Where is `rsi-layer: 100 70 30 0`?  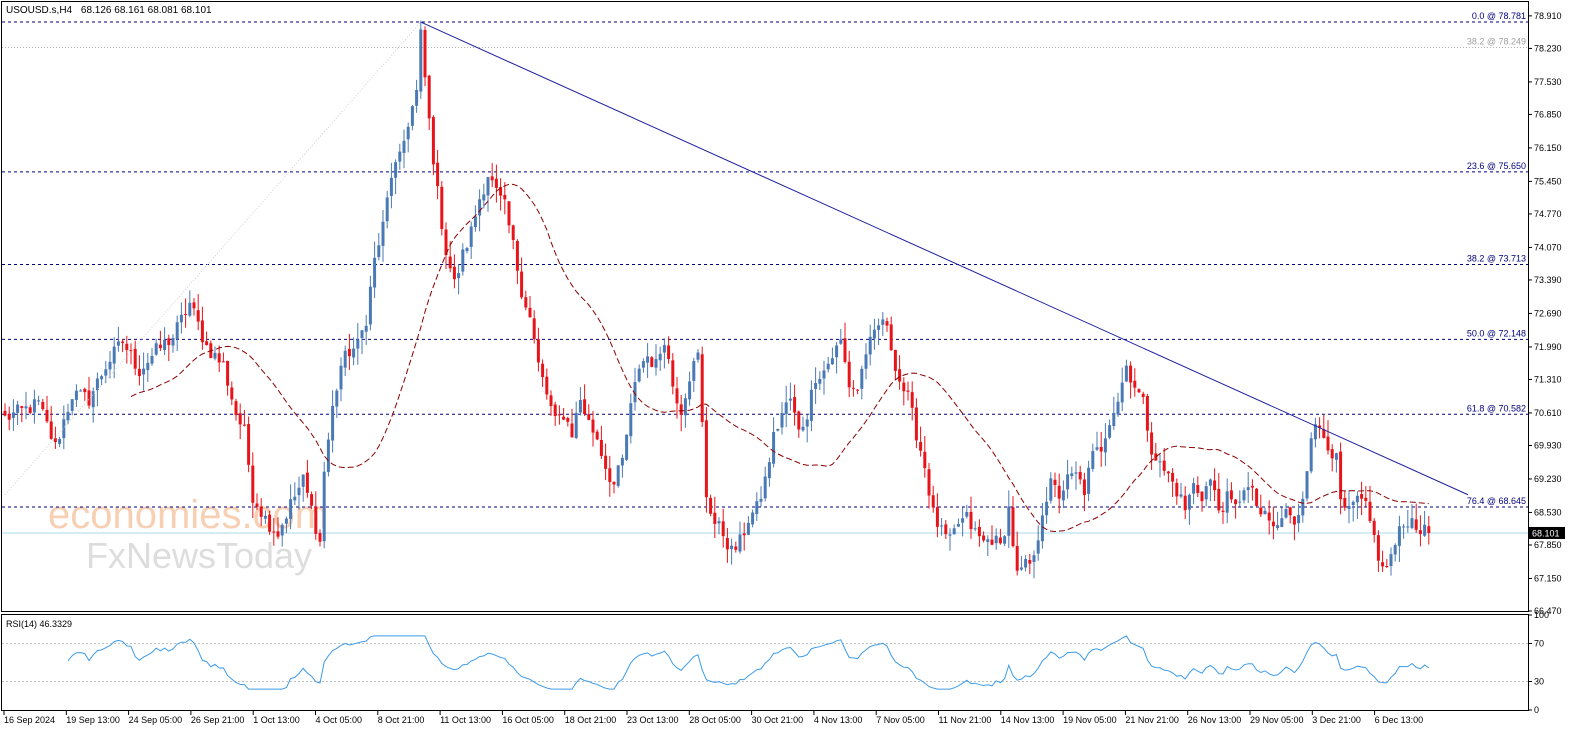 rsi-layer: 100 70 30 0 is located at coordinates (775, 662).